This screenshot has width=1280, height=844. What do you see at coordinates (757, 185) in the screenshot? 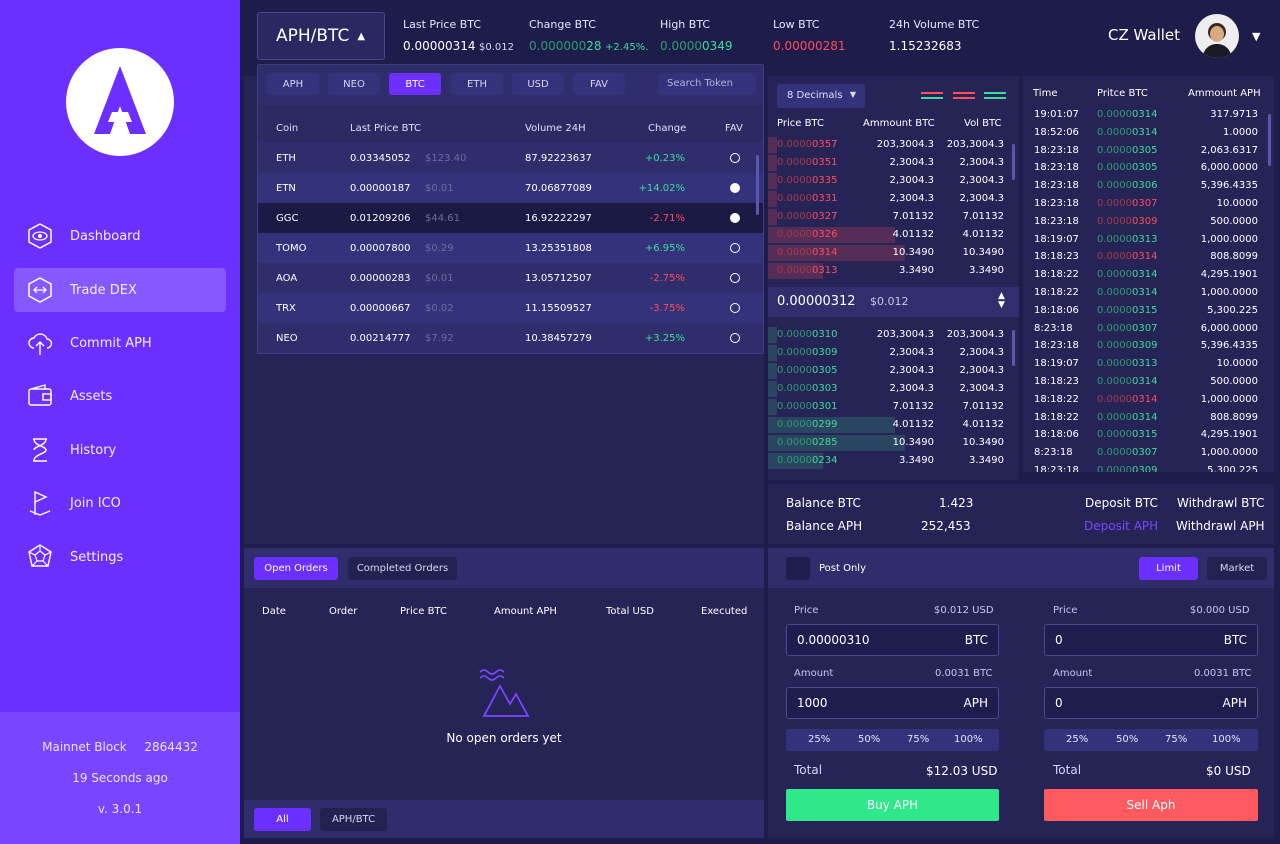
I see `token-scrollbar` at bounding box center [757, 185].